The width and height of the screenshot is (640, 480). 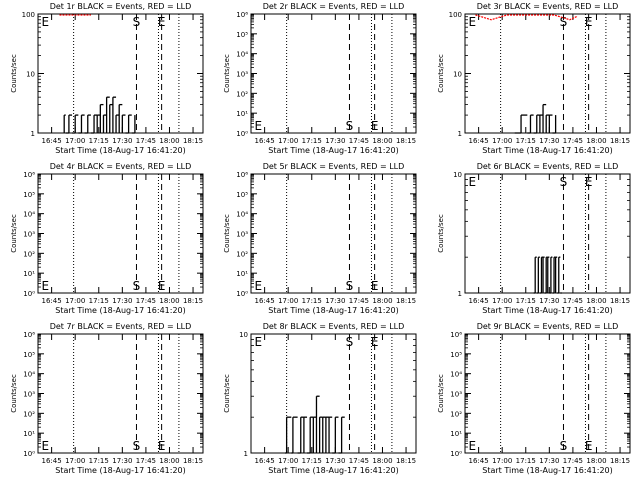 I want to click on chart-title: Det 2r BLACK = Events, RED = LLD, so click(x=334, y=6).